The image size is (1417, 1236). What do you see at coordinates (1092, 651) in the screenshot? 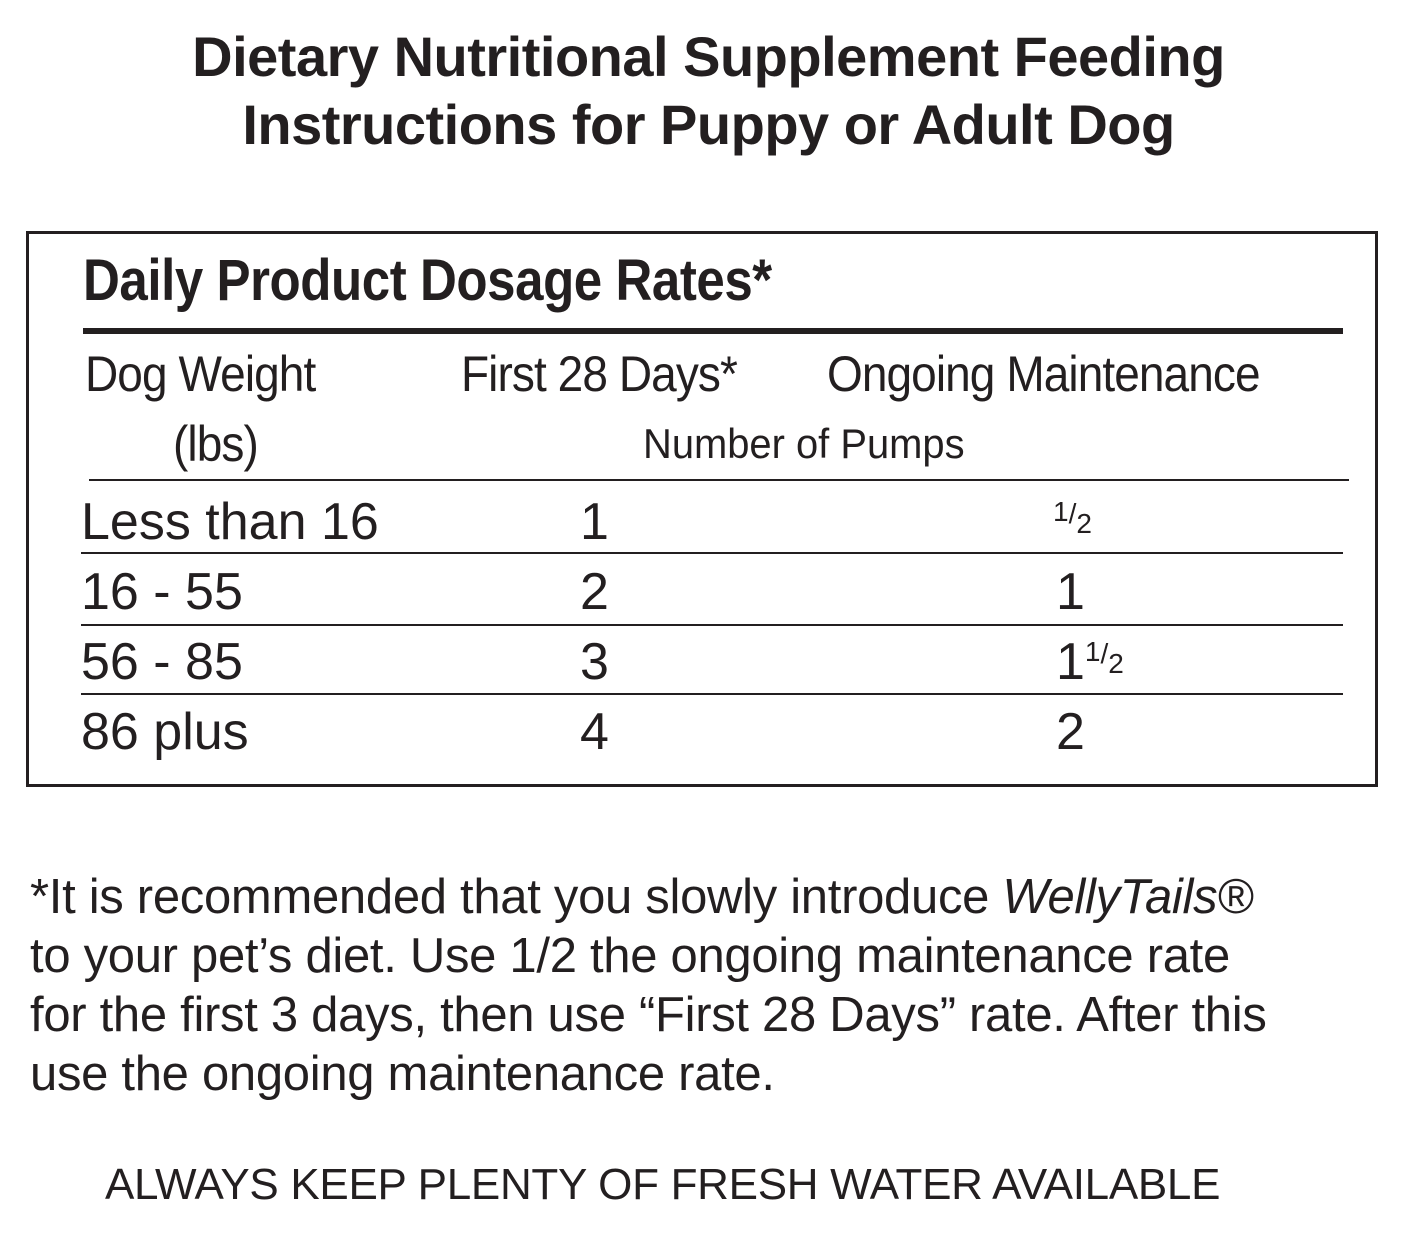
I see `row-3-ongoing-numerator: 1` at bounding box center [1092, 651].